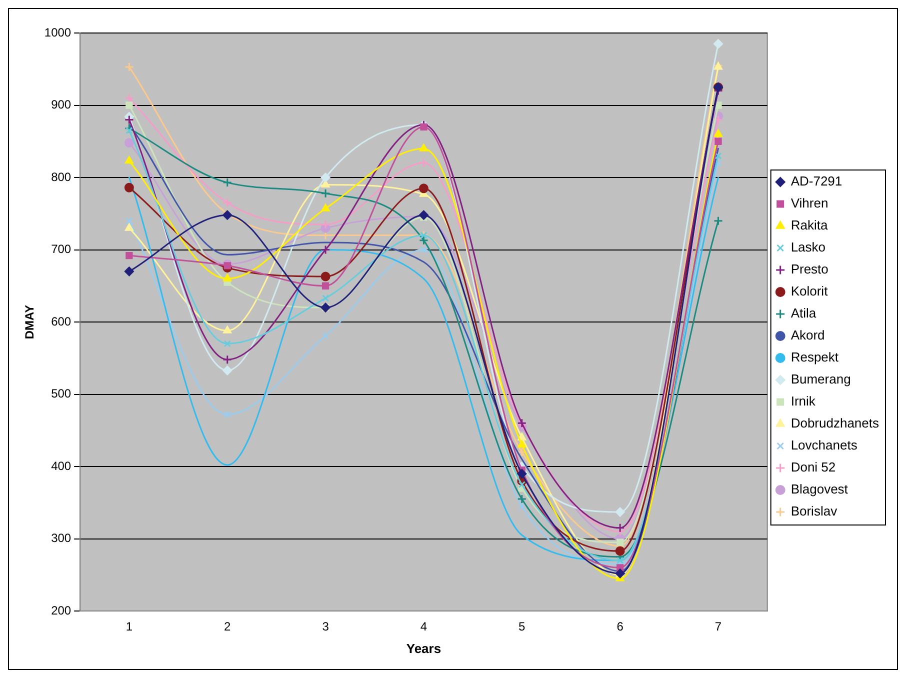  I want to click on legend-label: Irnik, so click(803, 401).